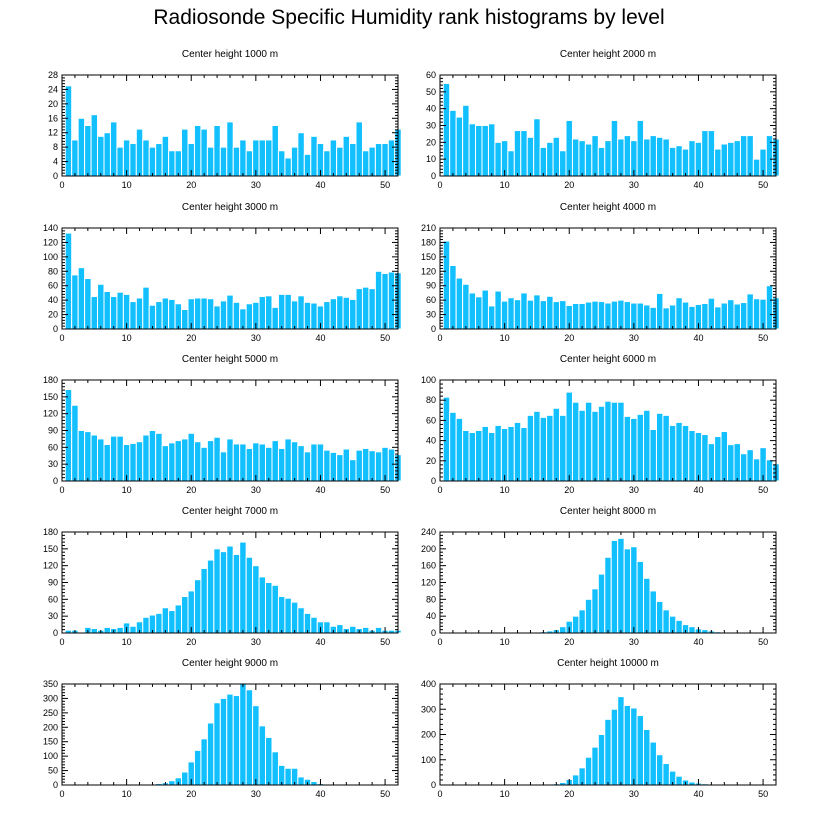 This screenshot has height=824, width=818. I want to click on y-tick-label: 140, so click(50, 228).